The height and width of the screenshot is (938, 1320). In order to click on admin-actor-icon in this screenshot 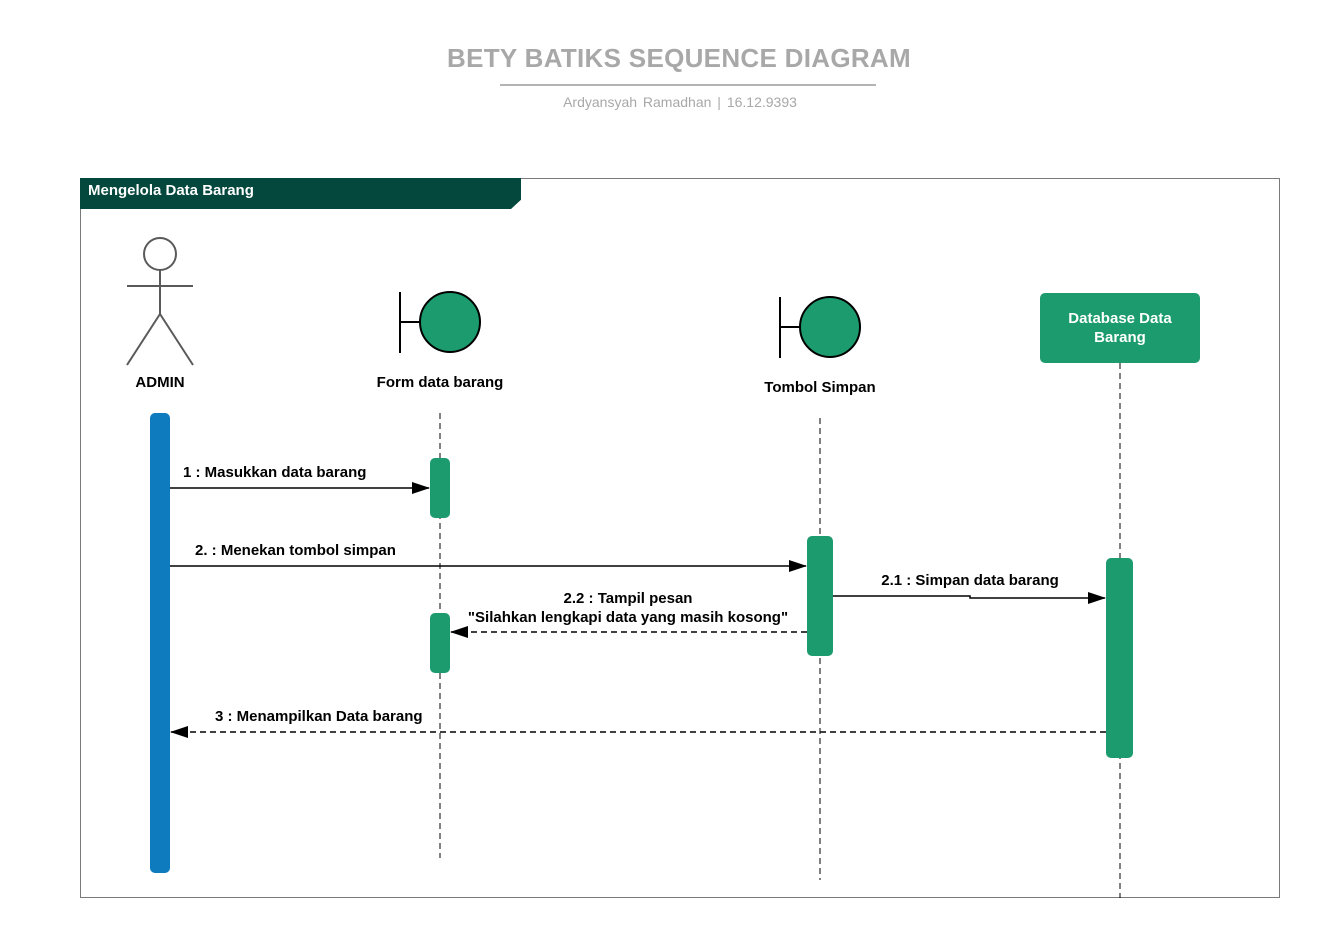, I will do `click(160, 301)`.